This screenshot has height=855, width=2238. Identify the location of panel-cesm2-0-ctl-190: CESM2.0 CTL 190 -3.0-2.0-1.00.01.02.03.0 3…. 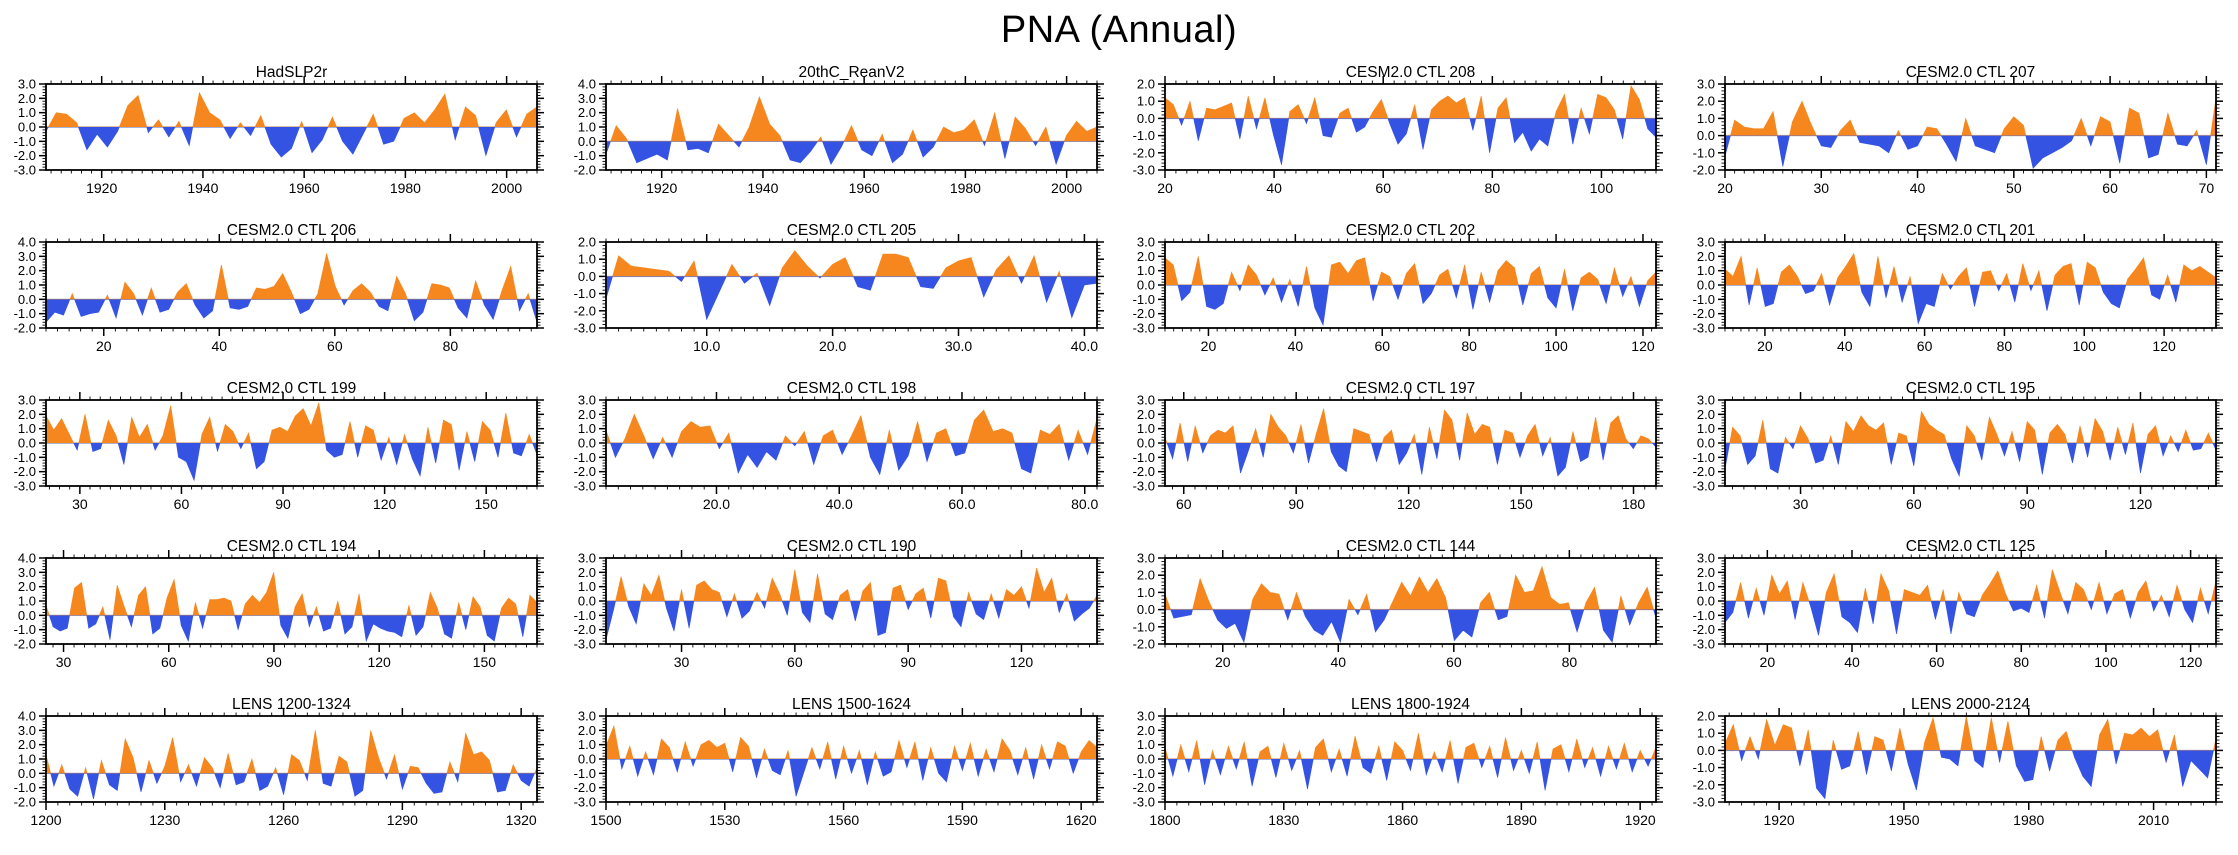
(838, 604).